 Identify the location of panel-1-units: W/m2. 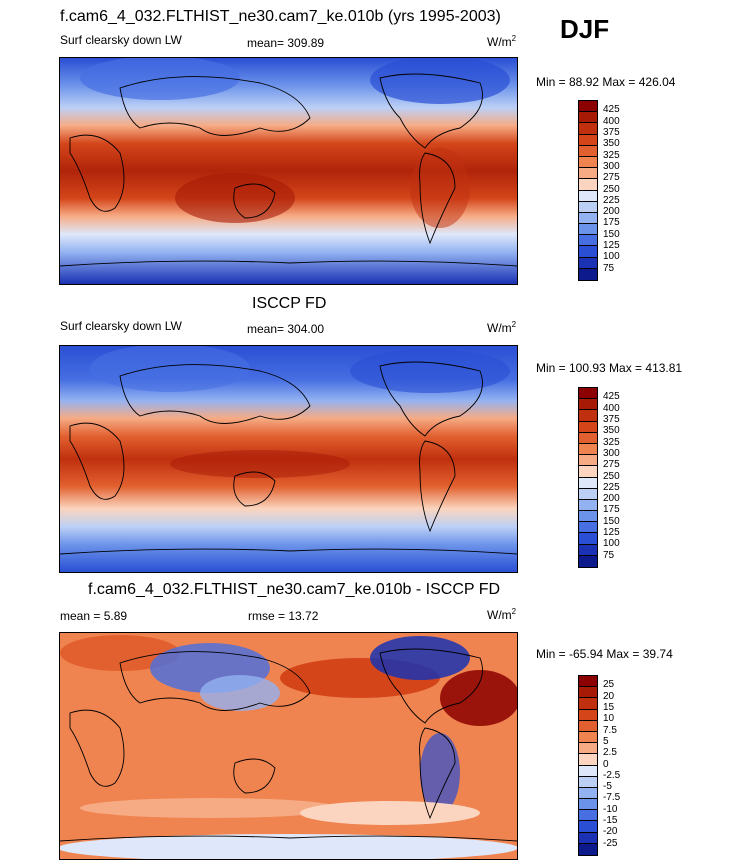
(502, 41).